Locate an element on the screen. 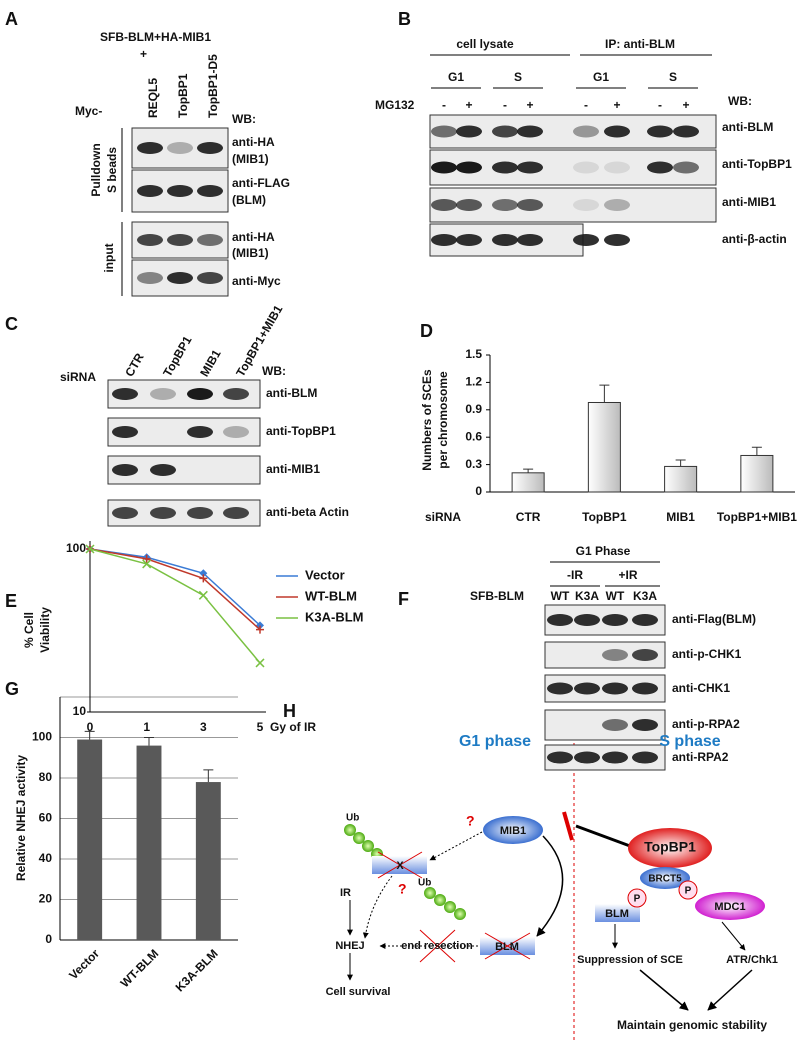 The height and width of the screenshot is (1050, 806). label: BRCT5 is located at coordinates (665, 879).